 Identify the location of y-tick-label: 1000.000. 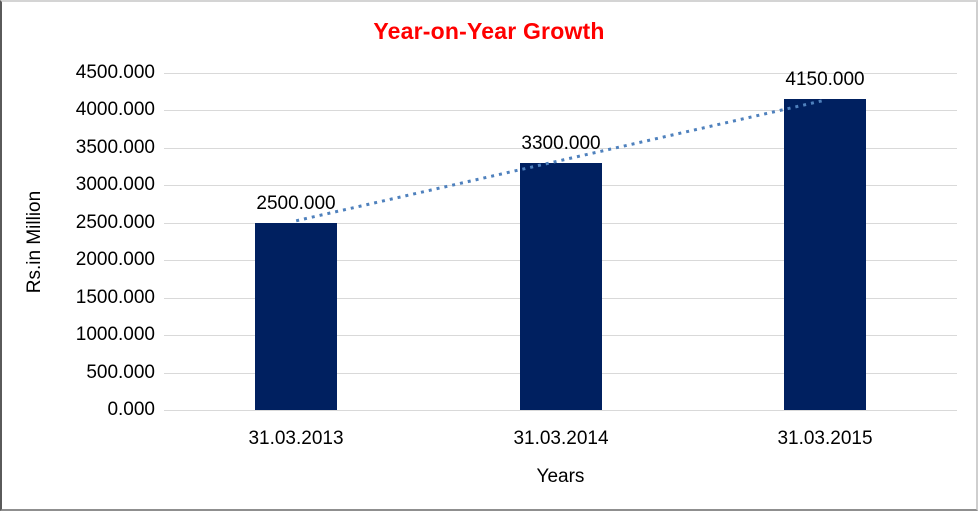
(115, 334).